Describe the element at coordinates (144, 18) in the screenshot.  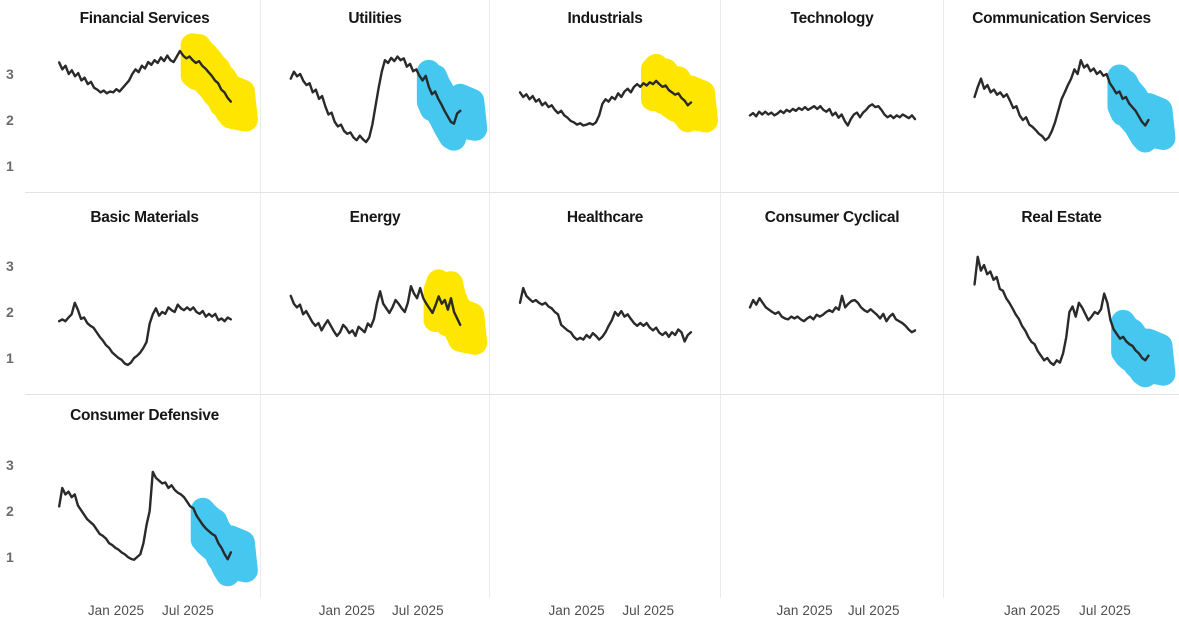
I see `facet-title: Financial Services` at that location.